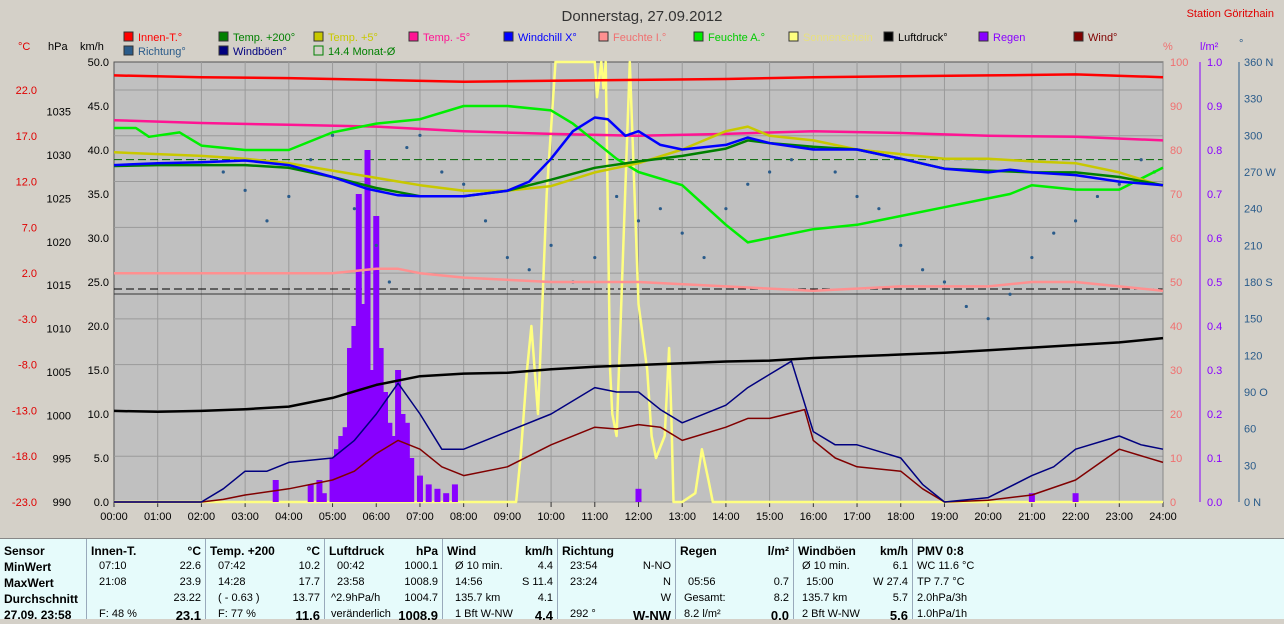 The image size is (1284, 624). What do you see at coordinates (469, 582) in the screenshot?
I see `stats-wind-r2a: 14:56` at bounding box center [469, 582].